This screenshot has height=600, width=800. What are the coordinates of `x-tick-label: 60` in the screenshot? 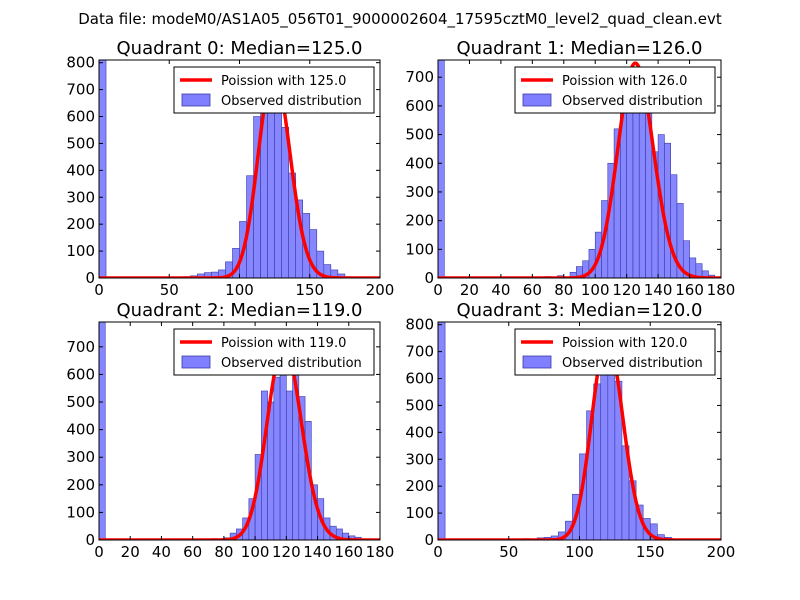 It's located at (192, 552).